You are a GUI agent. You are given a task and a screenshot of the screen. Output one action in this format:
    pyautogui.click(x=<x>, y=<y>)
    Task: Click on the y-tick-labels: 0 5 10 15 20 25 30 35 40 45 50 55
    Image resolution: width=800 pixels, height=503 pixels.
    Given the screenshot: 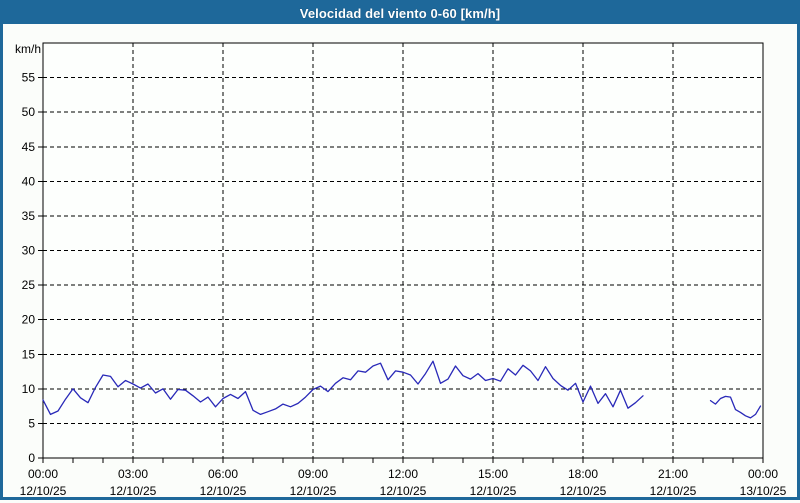 What is the action you would take?
    pyautogui.click(x=29, y=268)
    